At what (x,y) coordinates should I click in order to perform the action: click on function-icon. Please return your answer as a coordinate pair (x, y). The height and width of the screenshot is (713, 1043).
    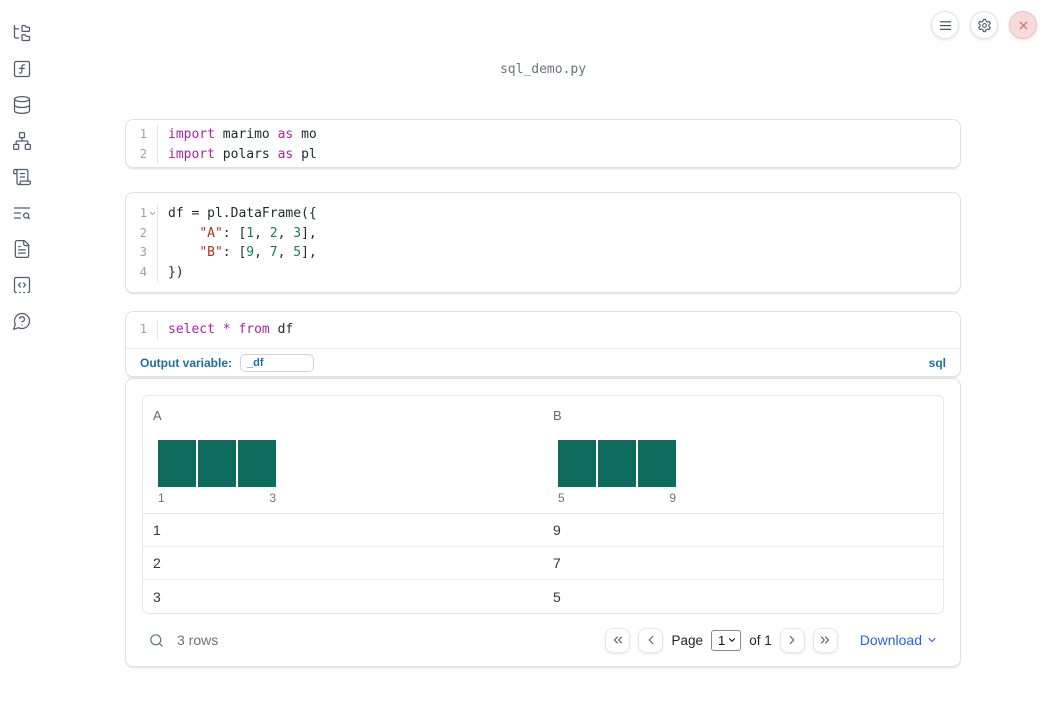
    Looking at the image, I should click on (22, 69).